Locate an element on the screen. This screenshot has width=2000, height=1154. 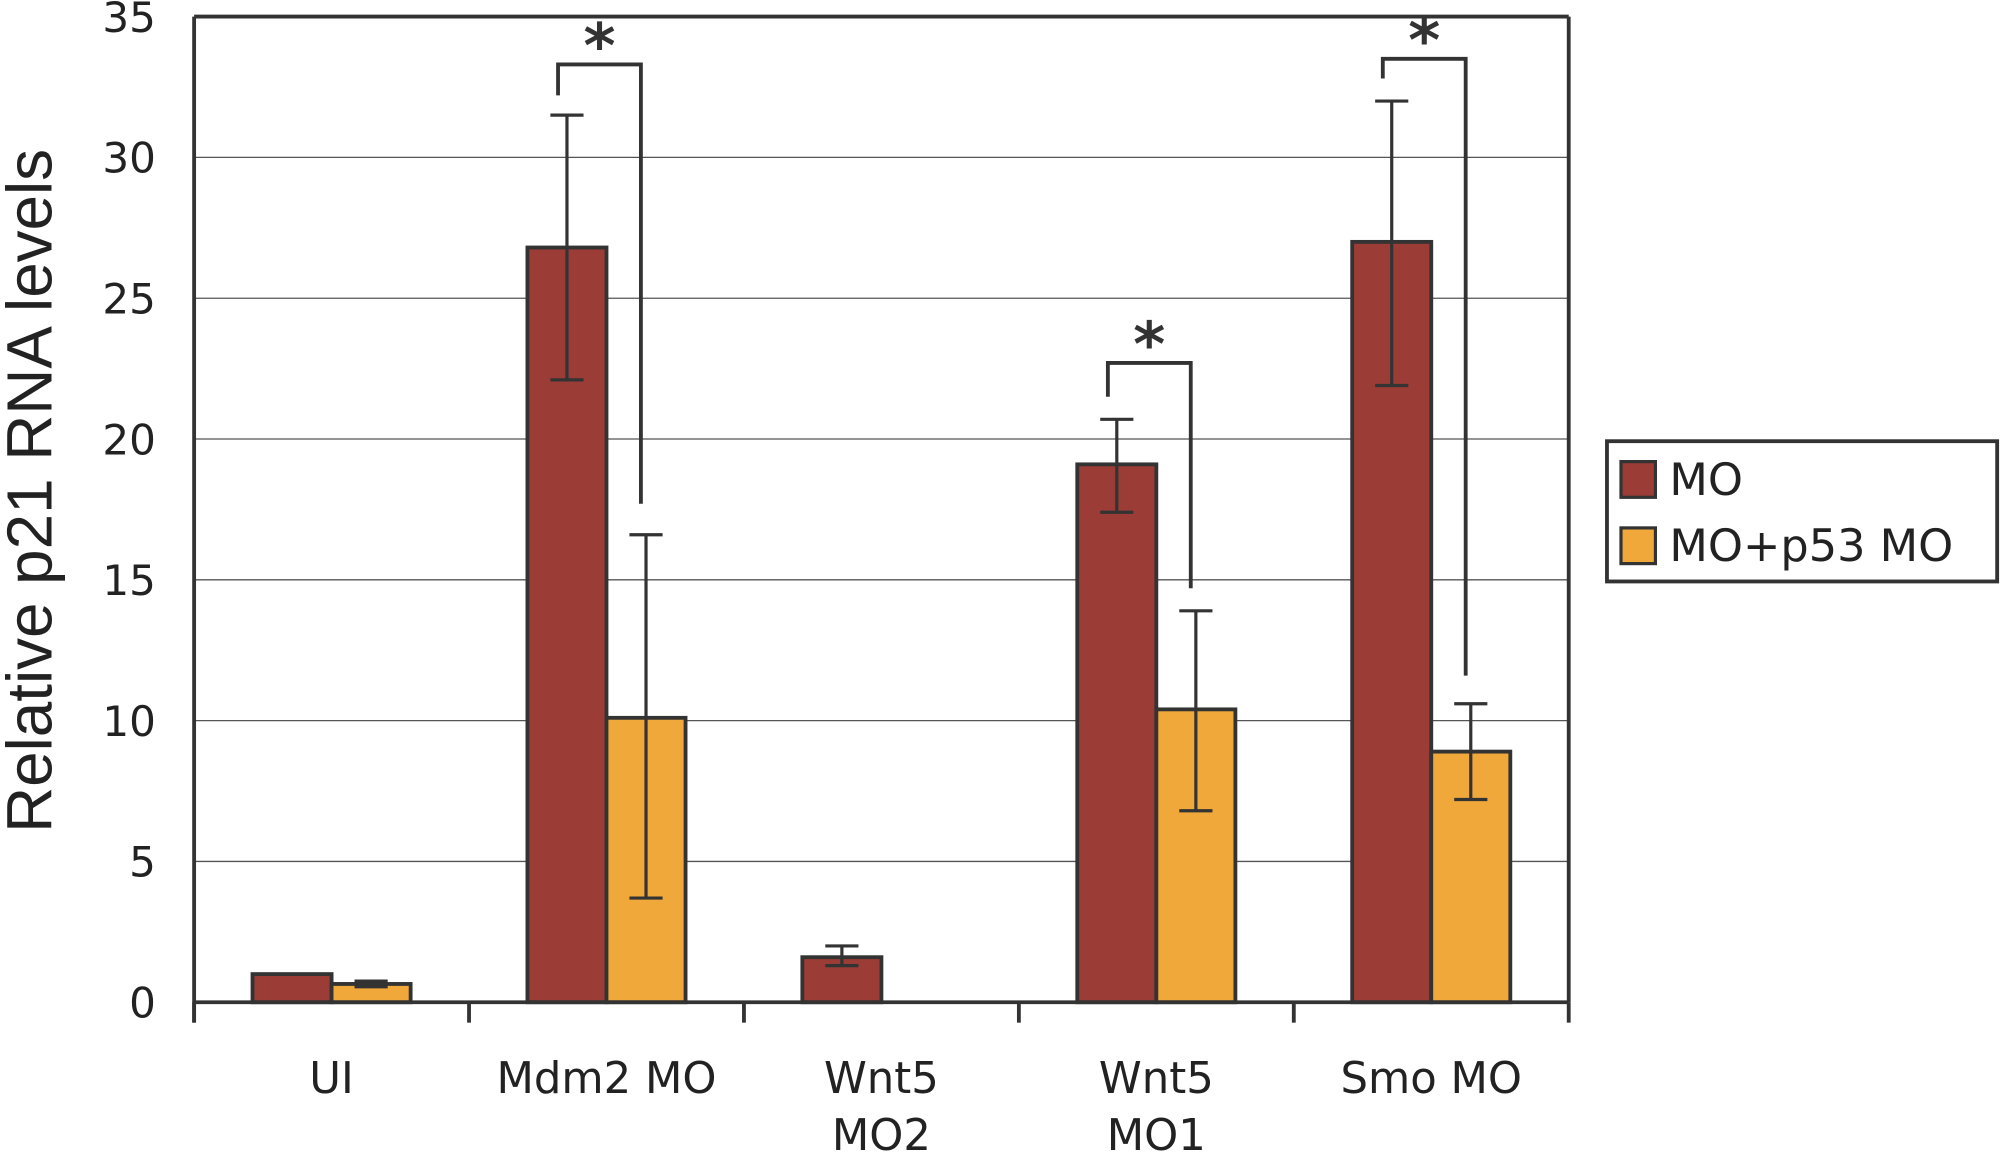
y-tick-label: 10 is located at coordinates (129, 721).